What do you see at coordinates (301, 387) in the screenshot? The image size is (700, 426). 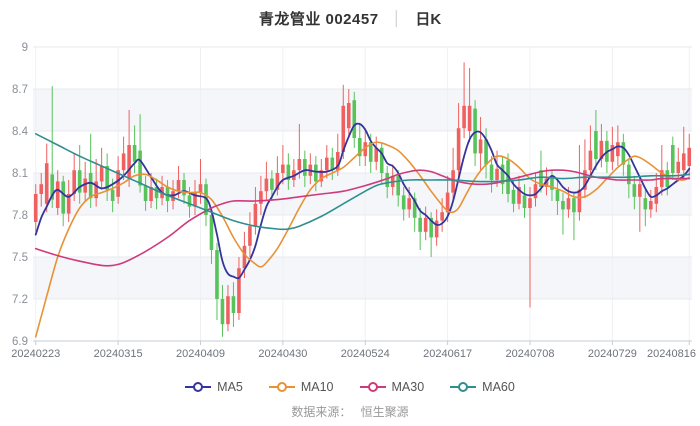 I see `legend-item-ma10: MA10` at bounding box center [301, 387].